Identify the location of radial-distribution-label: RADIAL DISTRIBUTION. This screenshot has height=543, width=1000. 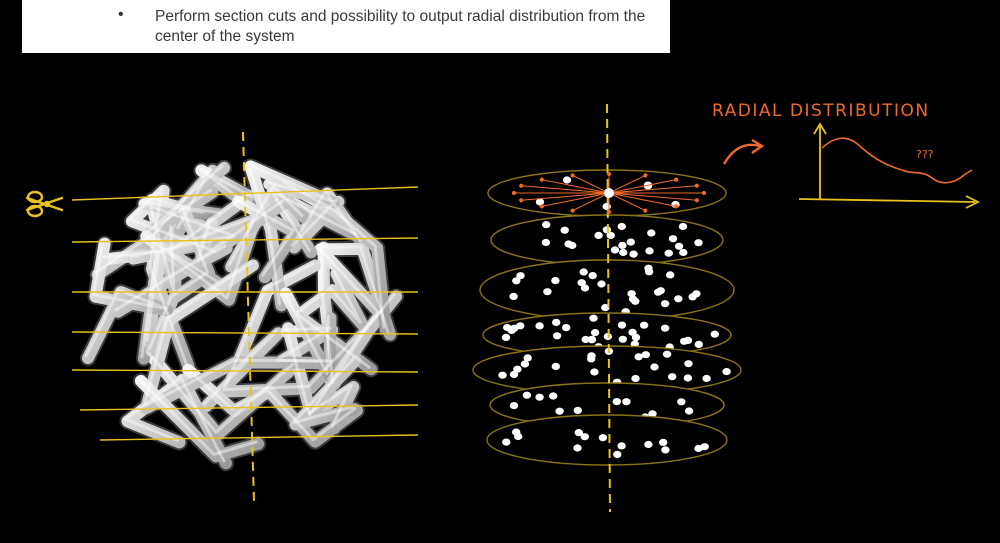
(821, 111).